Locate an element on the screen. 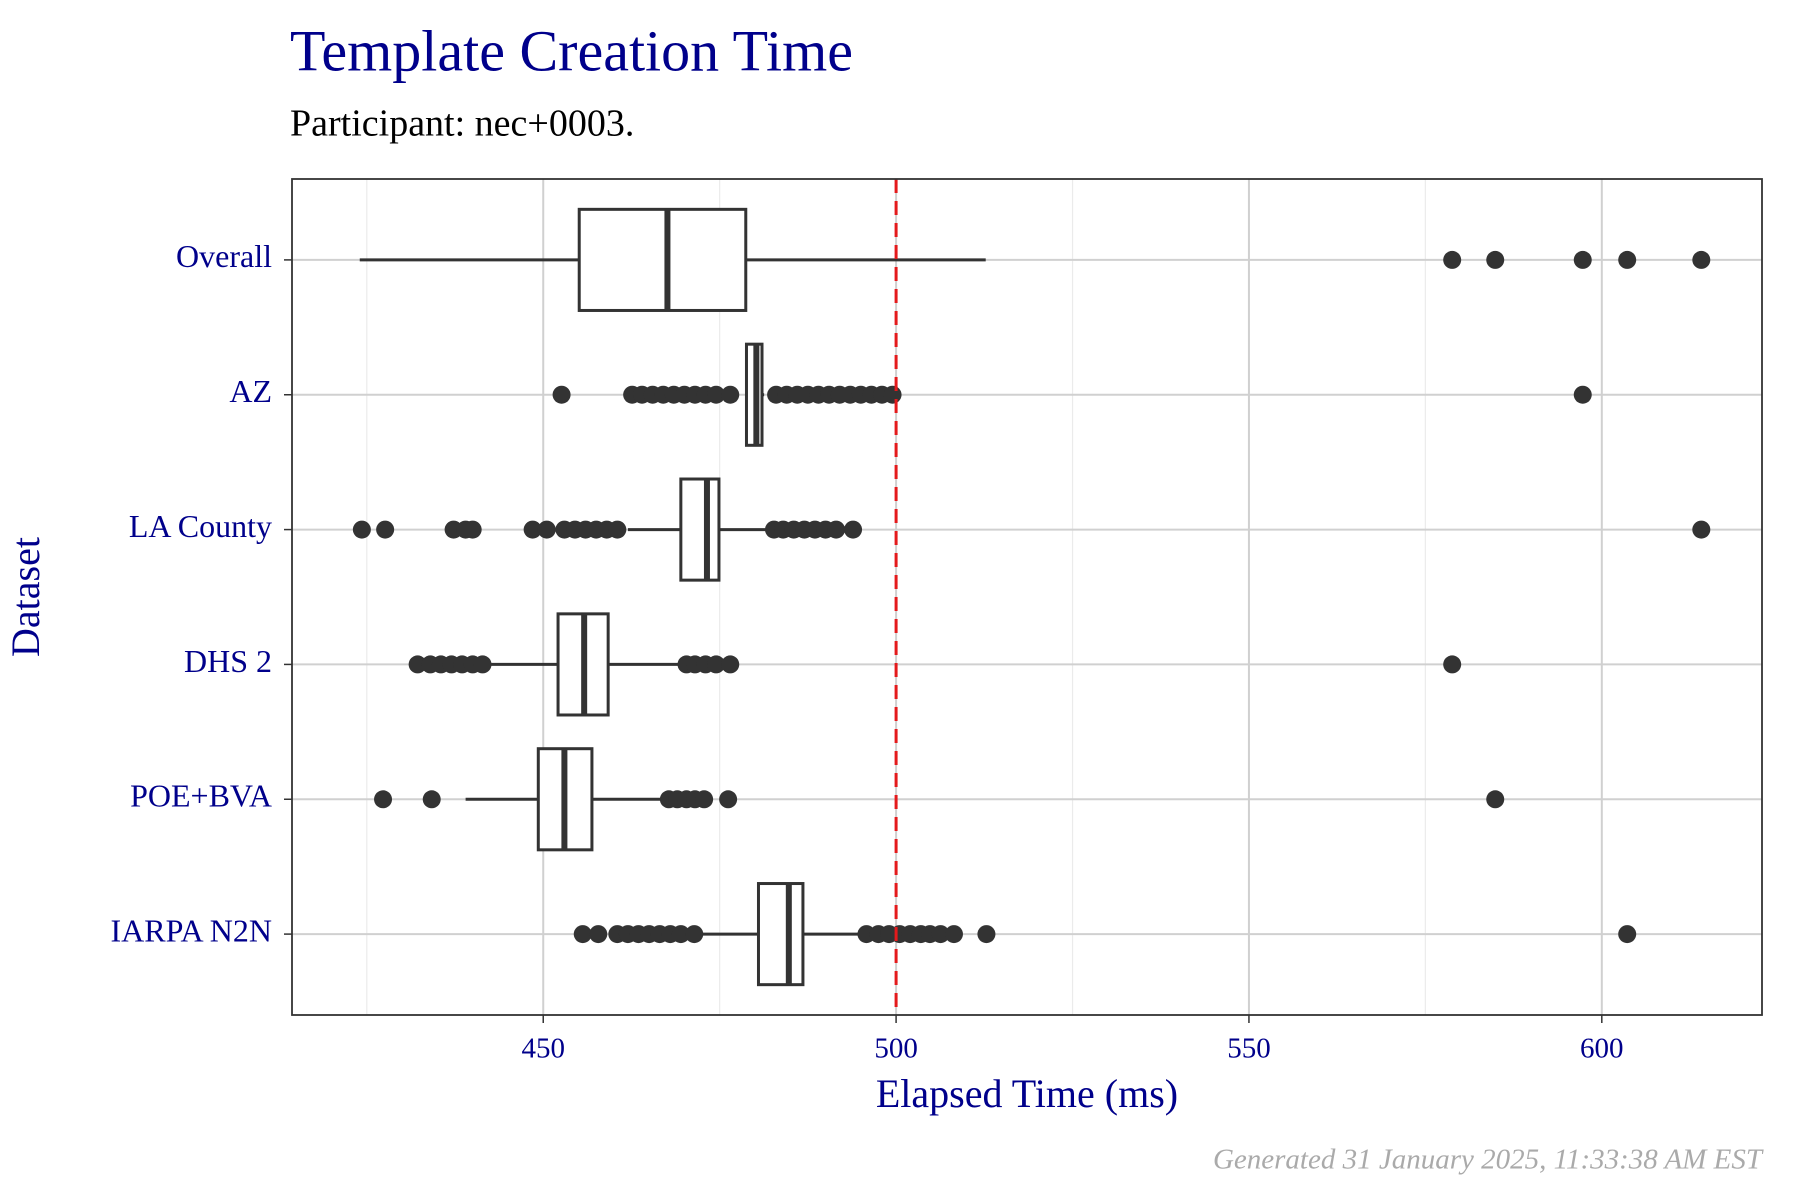 This screenshot has height=1200, width=1800. y-tick-label: DHS 2 is located at coordinates (228, 661).